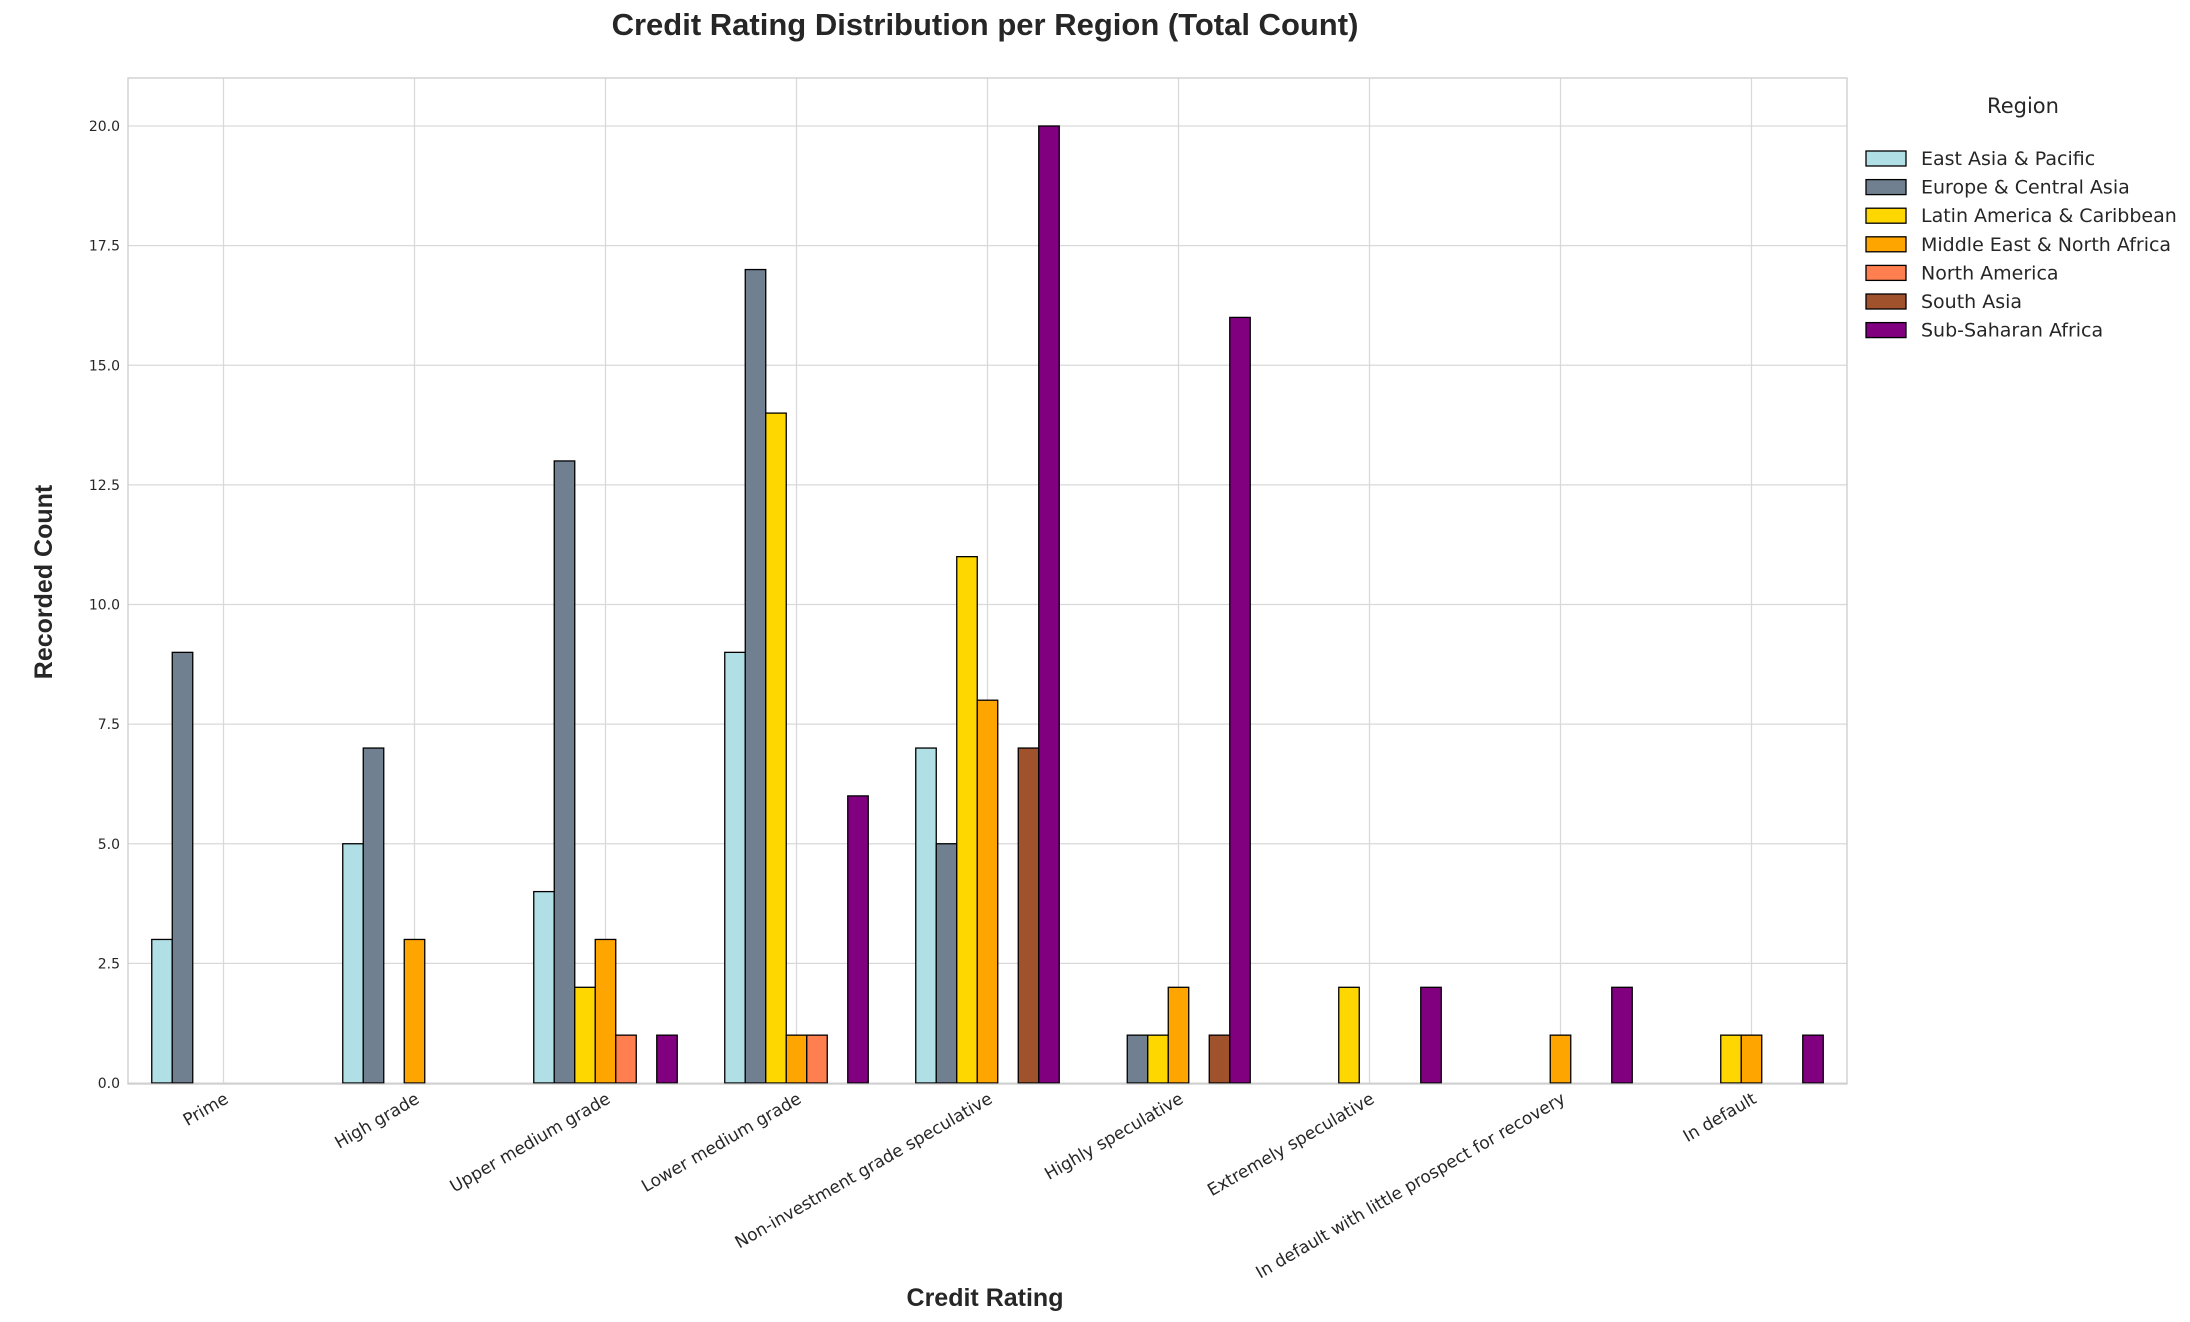 The image size is (2190, 1322). What do you see at coordinates (104, 127) in the screenshot?
I see `y-tick-label: 20.0` at bounding box center [104, 127].